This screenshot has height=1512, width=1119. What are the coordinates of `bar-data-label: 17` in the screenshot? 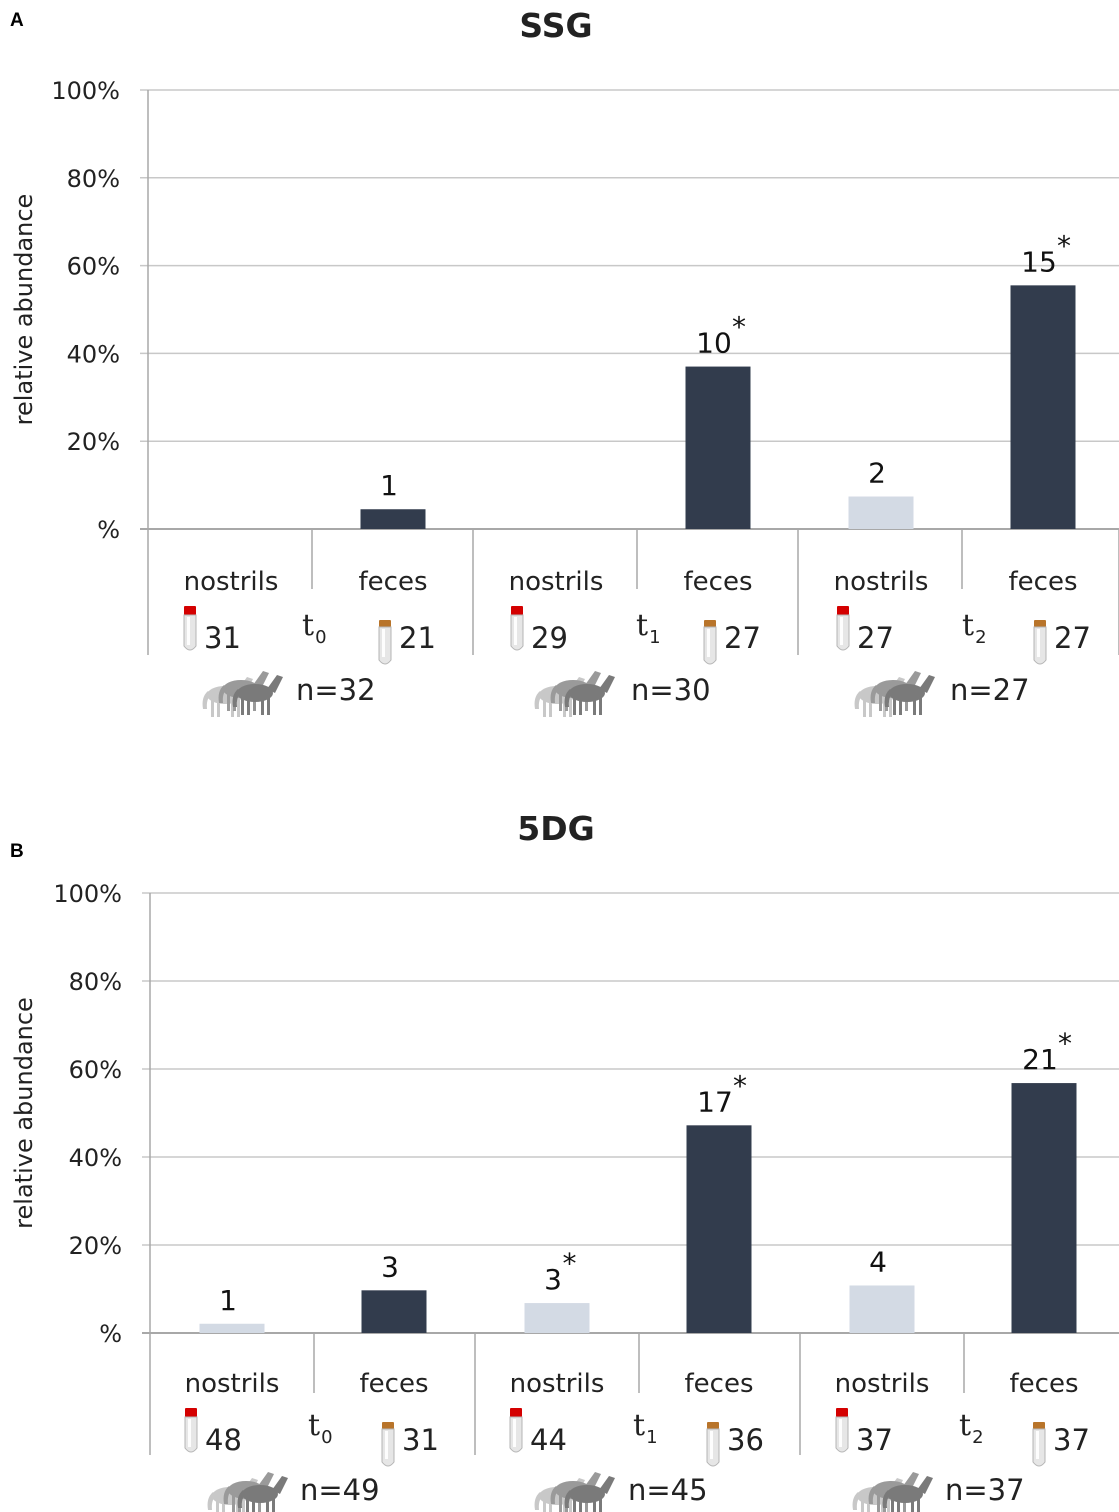 It's located at (715, 1101).